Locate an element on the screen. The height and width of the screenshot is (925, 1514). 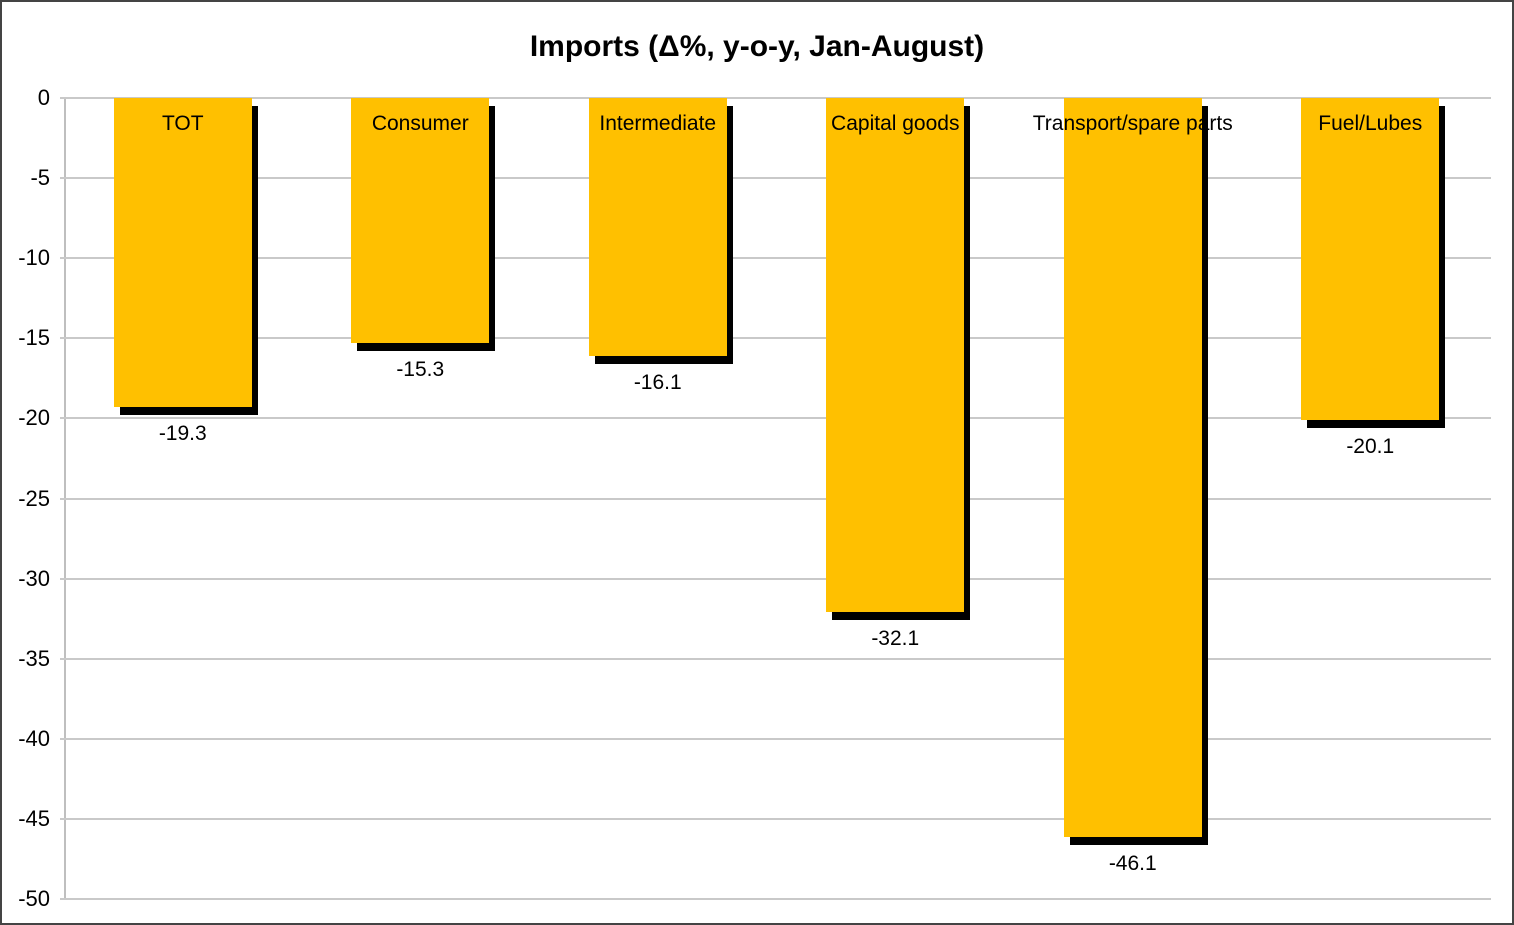
bar-tot: TOT -19.3 is located at coordinates (182, 271).